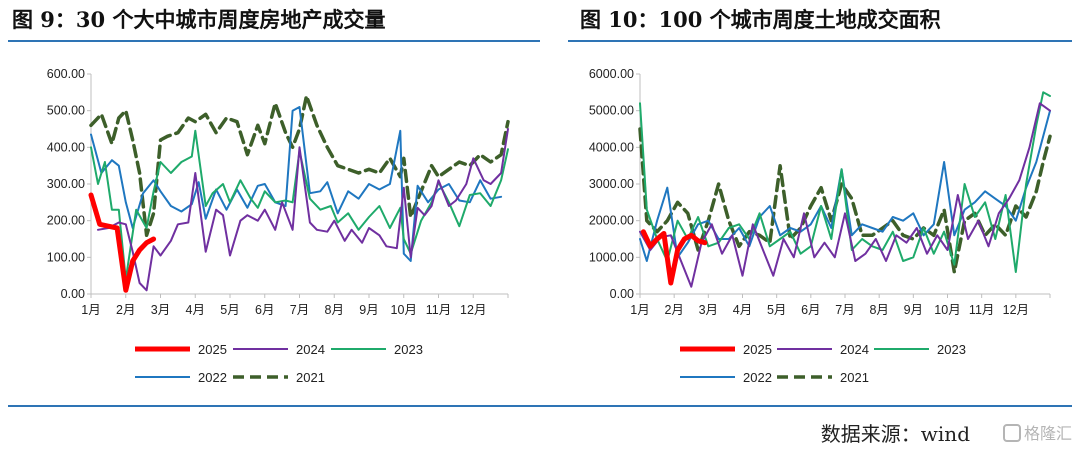 Image resolution: width=1080 pixels, height=453 pixels. What do you see at coordinates (878, 310) in the screenshot?
I see `right-x-tick-label: 8月` at bounding box center [878, 310].